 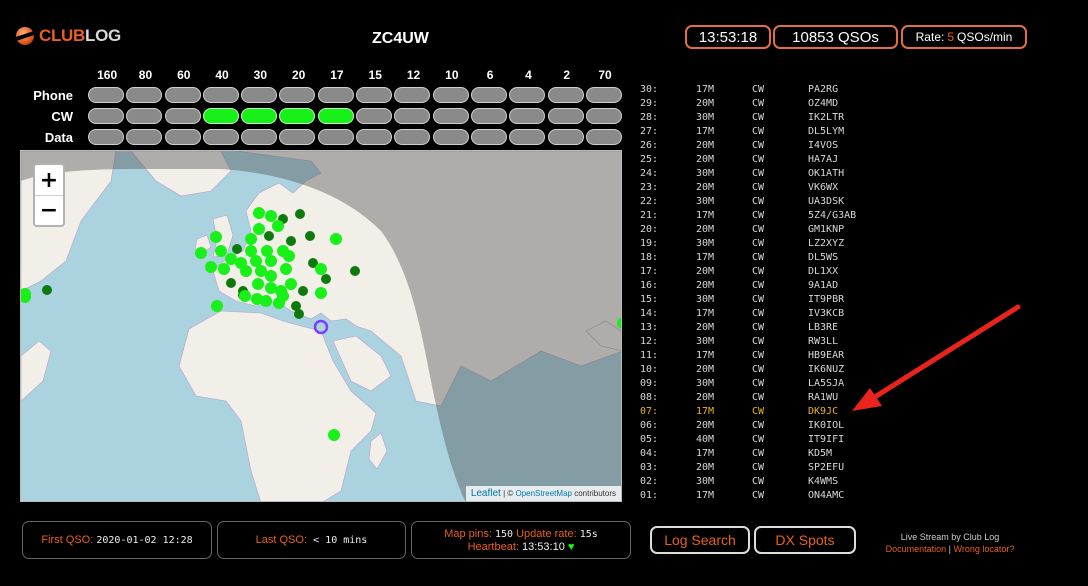 I want to click on zoom-out-button: −, so click(x=49, y=210).